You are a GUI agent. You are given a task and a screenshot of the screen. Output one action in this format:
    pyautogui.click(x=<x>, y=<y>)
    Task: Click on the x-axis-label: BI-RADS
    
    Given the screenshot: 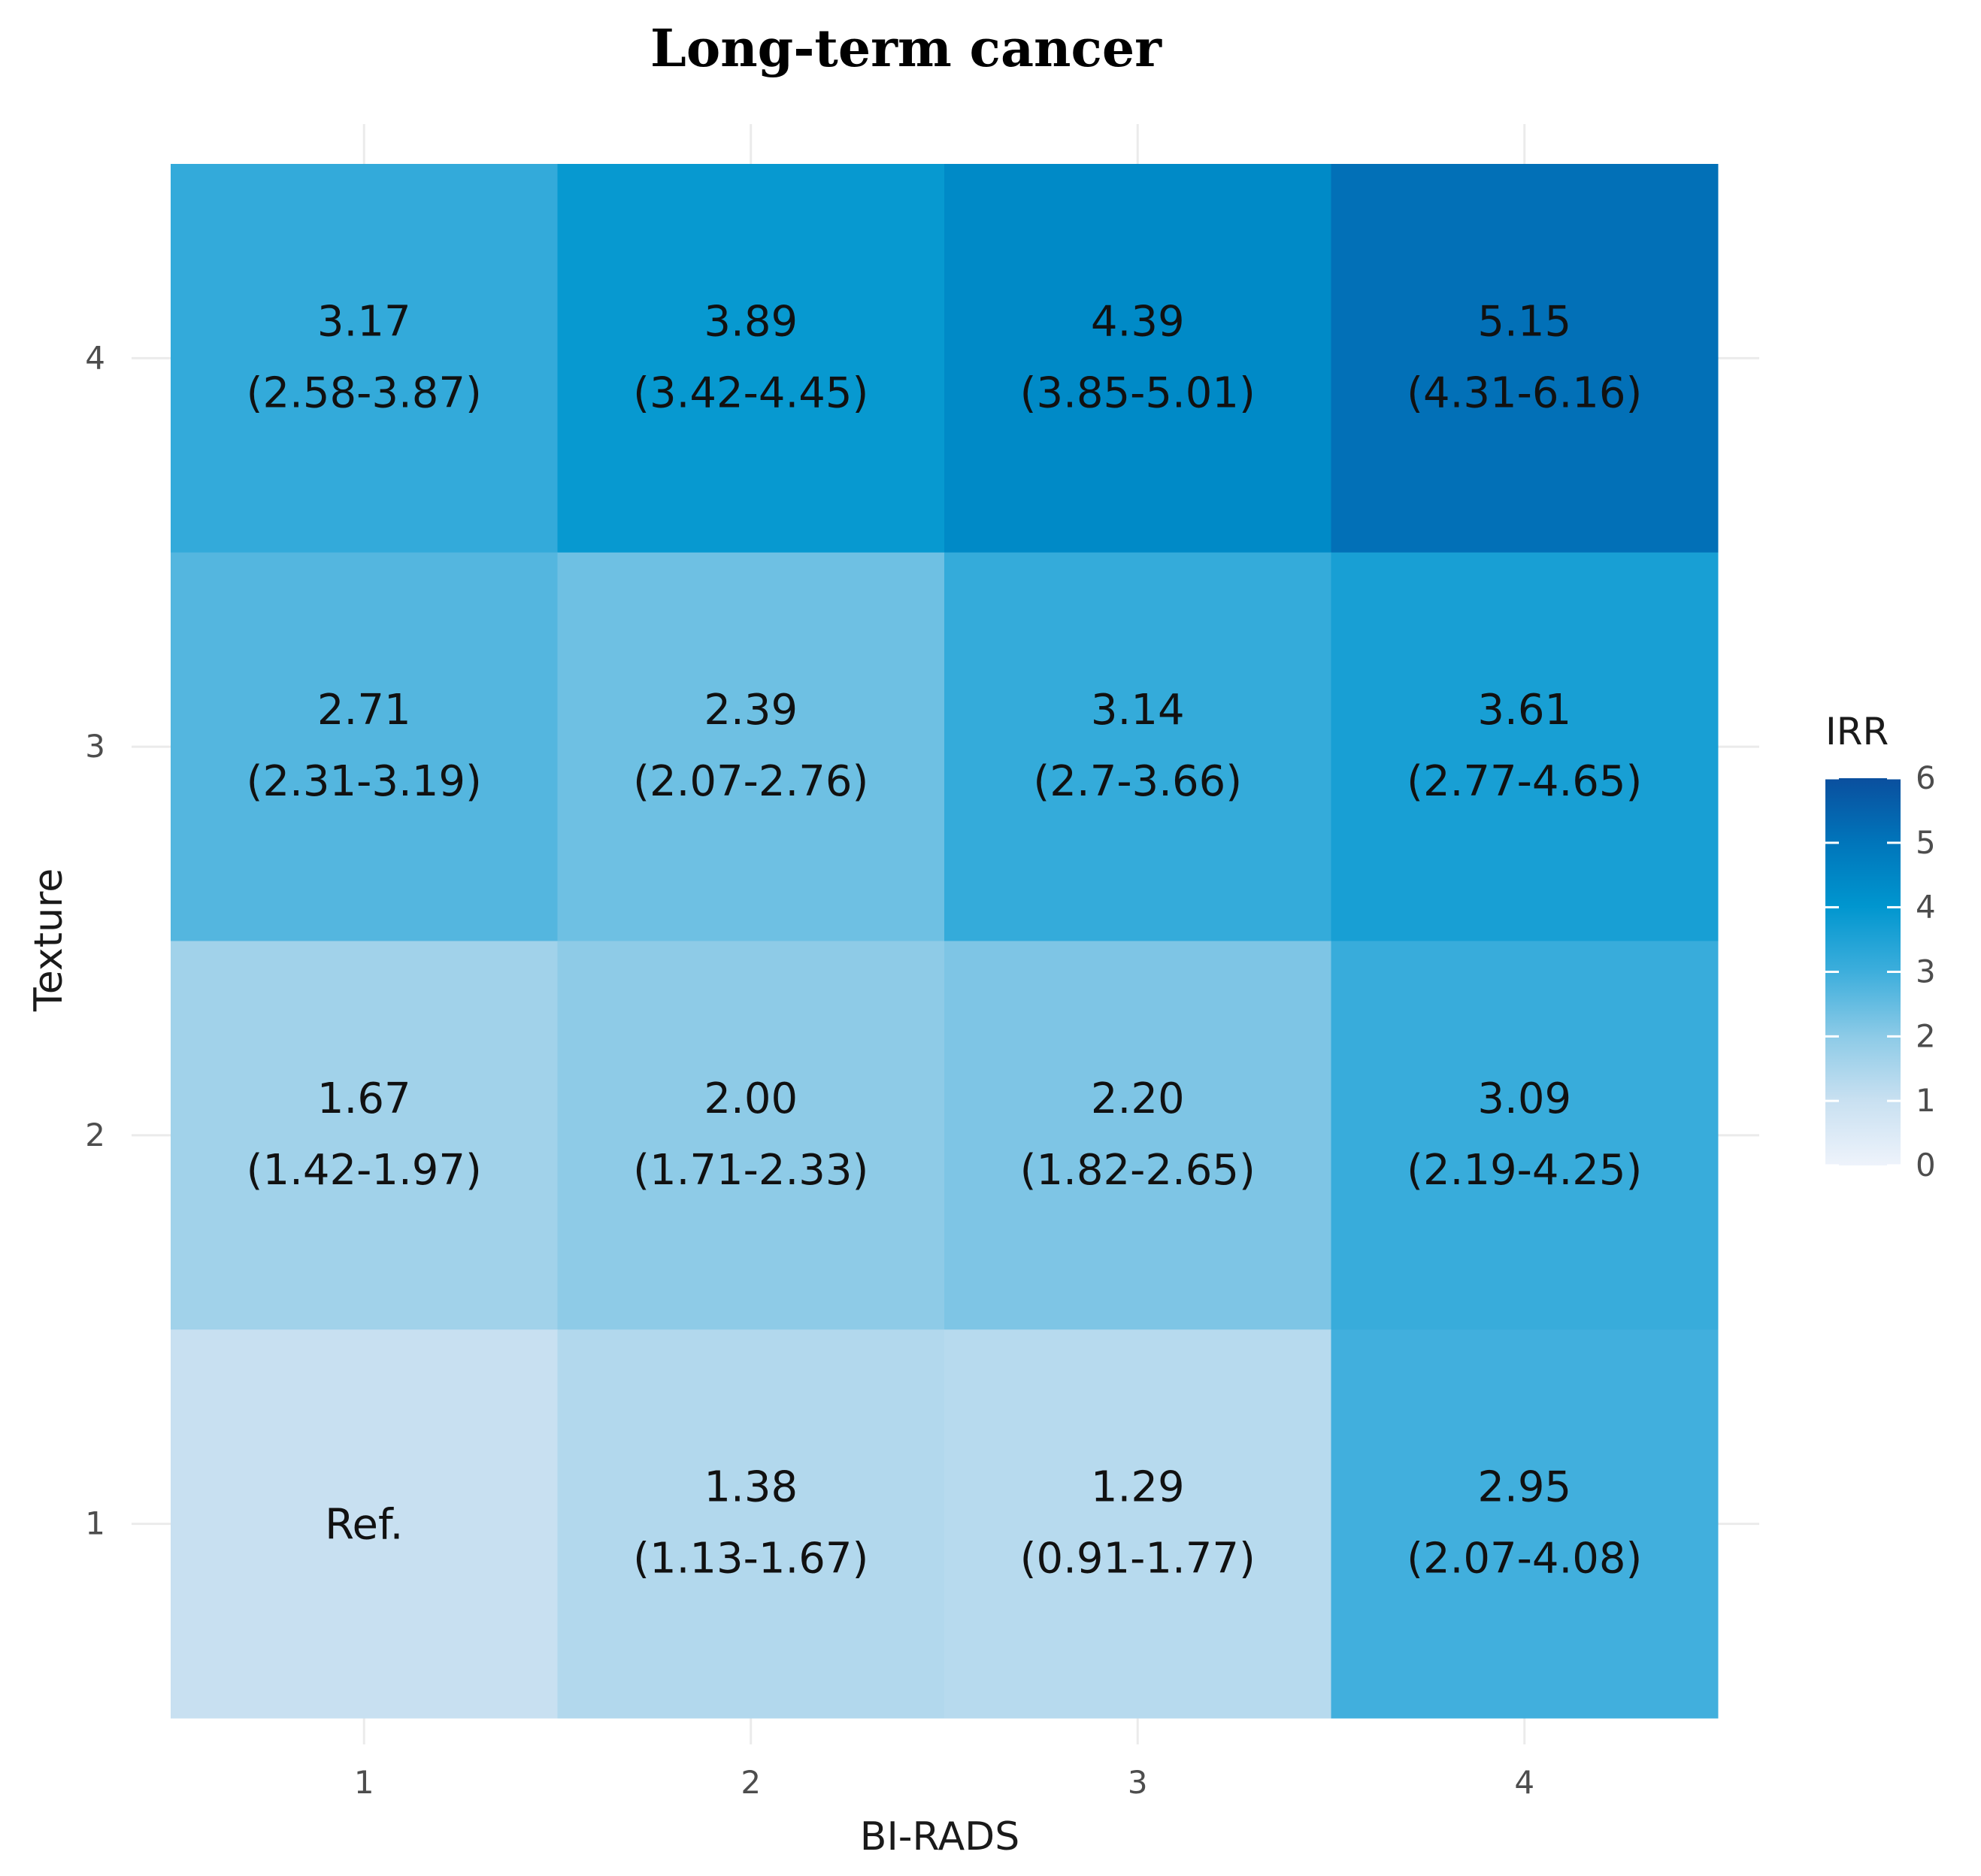 What is the action you would take?
    pyautogui.click(x=939, y=1836)
    